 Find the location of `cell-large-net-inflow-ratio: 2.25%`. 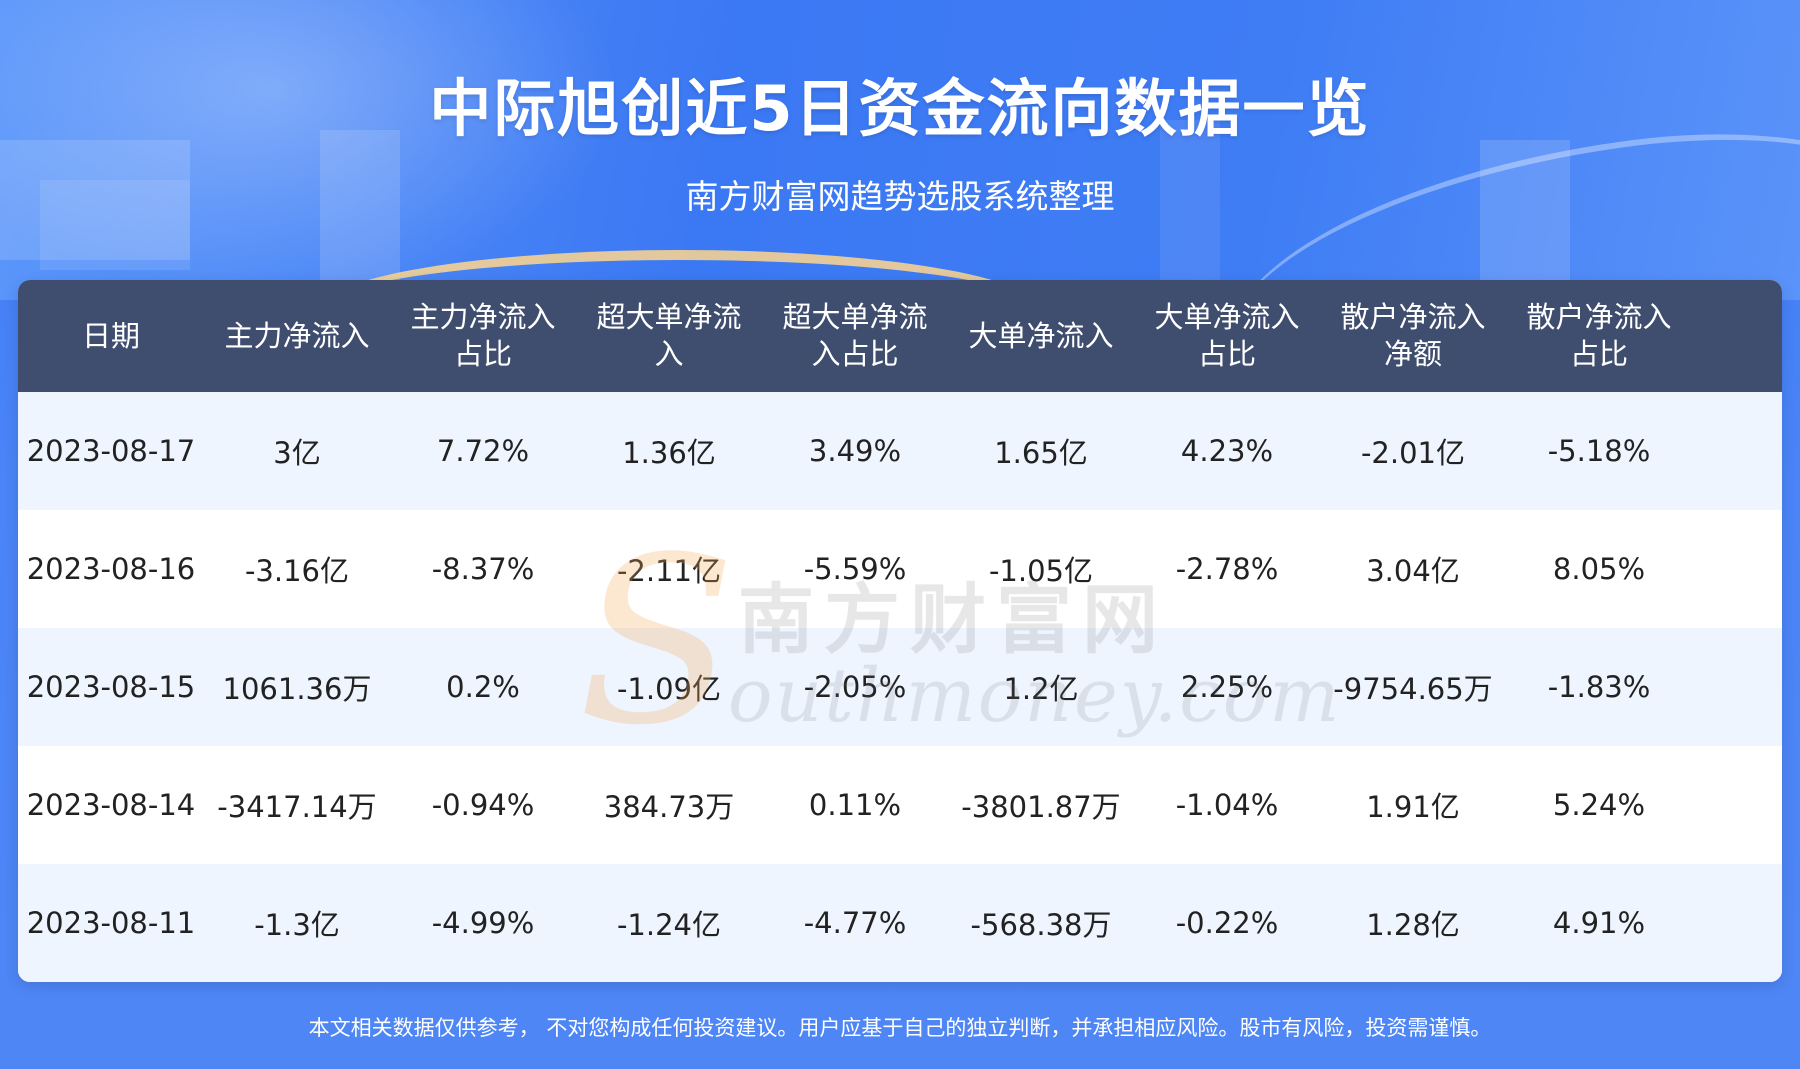

cell-large-net-inflow-ratio: 2.25% is located at coordinates (1227, 687).